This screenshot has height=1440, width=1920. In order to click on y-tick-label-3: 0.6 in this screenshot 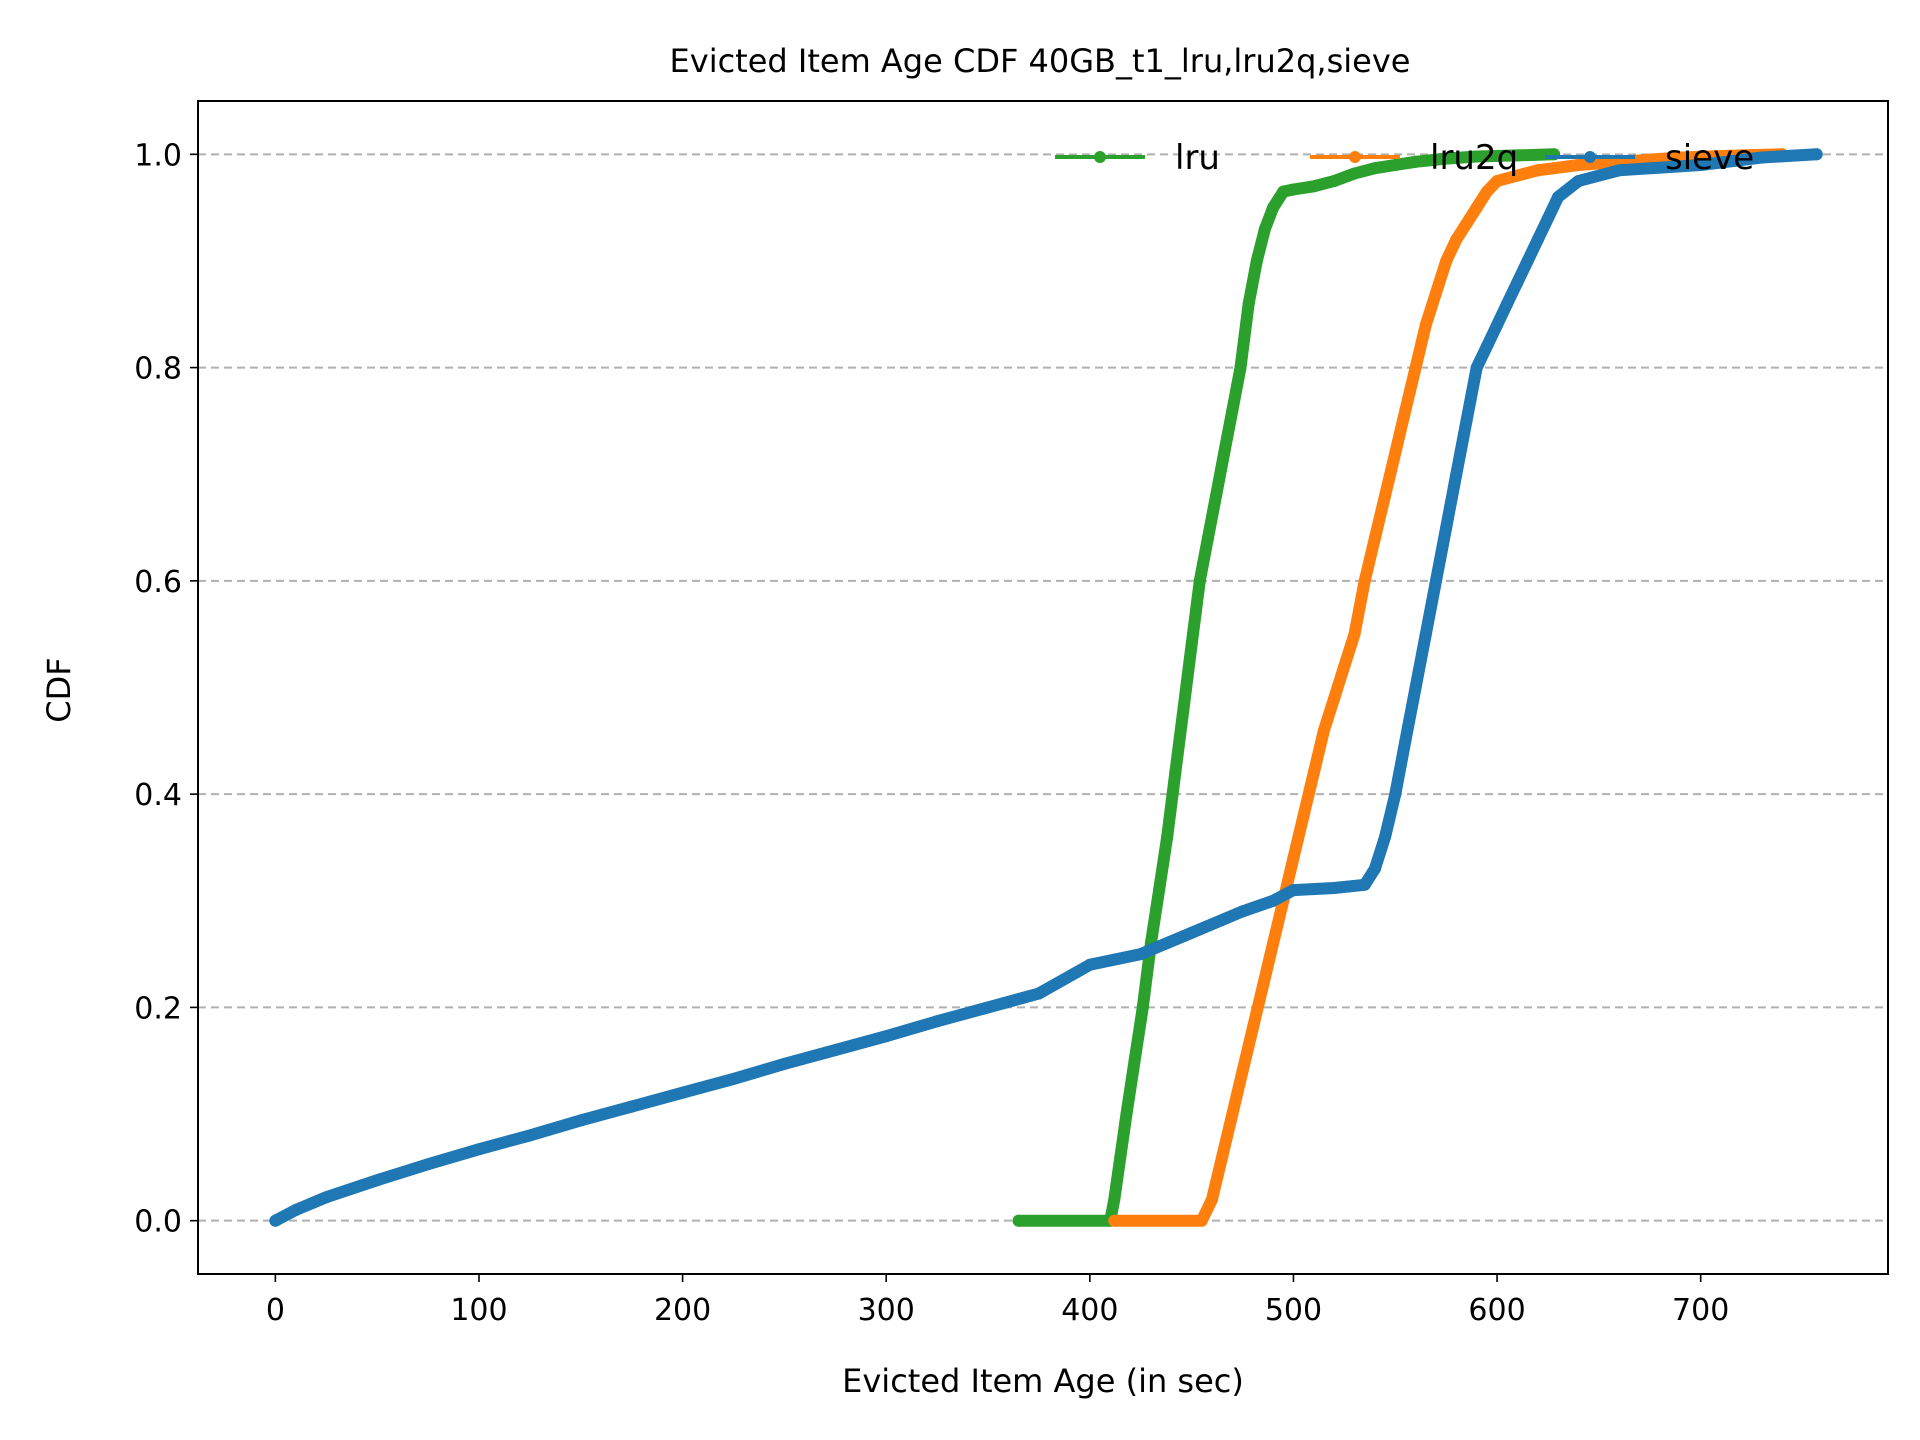, I will do `click(158, 582)`.